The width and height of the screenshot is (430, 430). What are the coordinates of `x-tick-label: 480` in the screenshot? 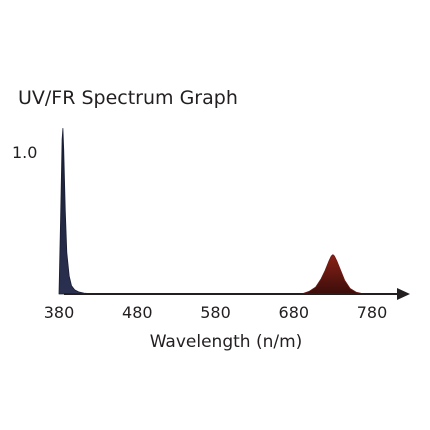 It's located at (137, 312).